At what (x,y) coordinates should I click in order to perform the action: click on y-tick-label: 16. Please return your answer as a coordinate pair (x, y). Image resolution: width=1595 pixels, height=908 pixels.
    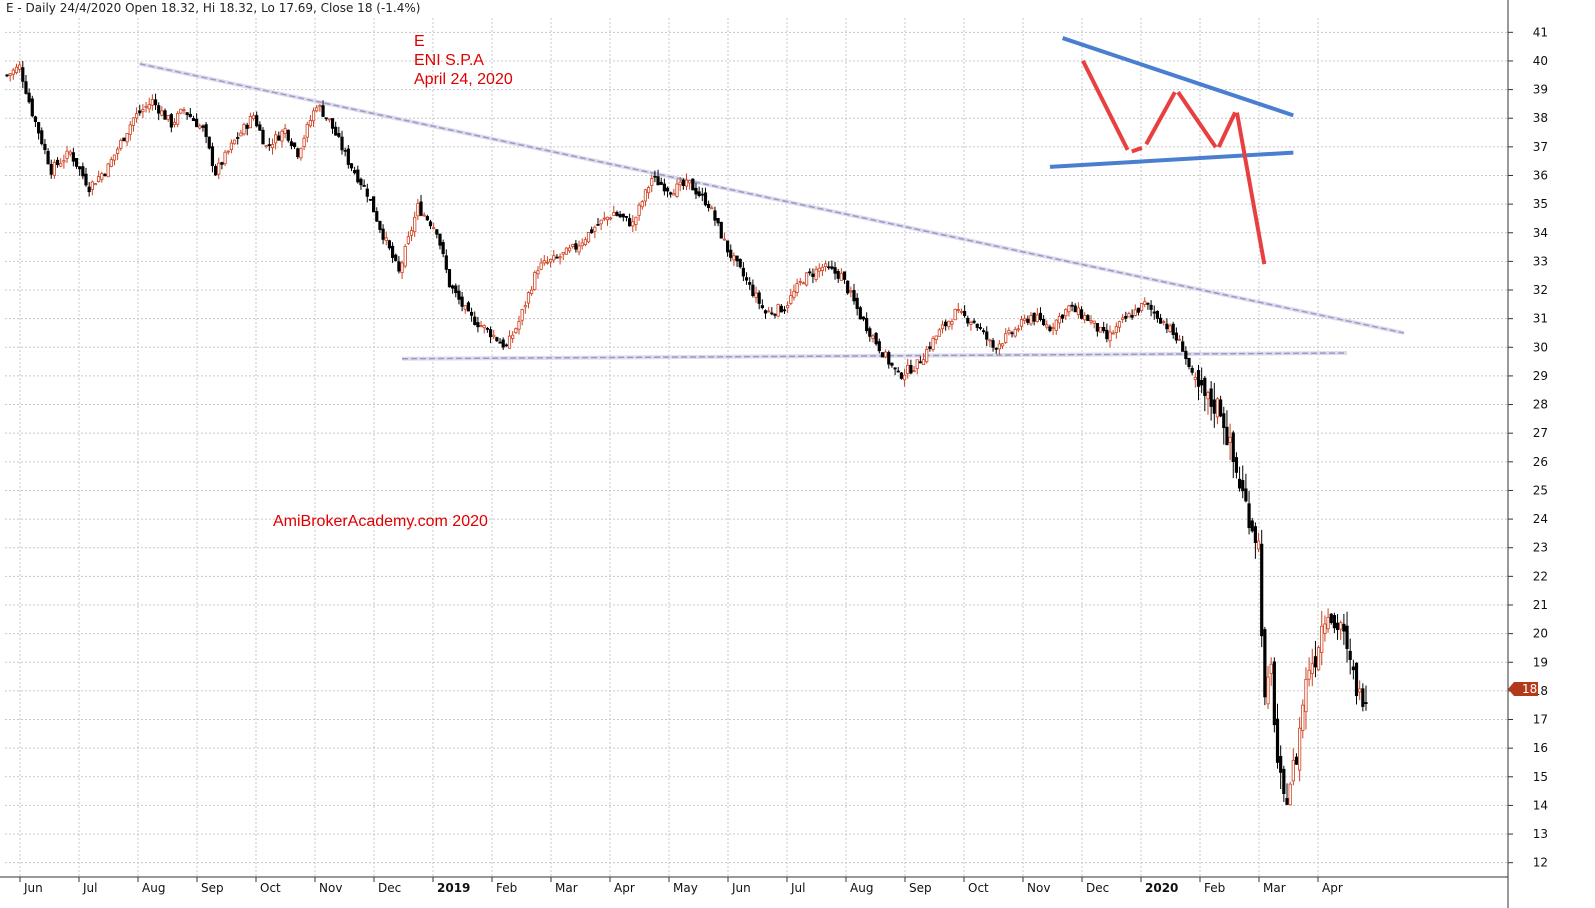
    Looking at the image, I should click on (1540, 748).